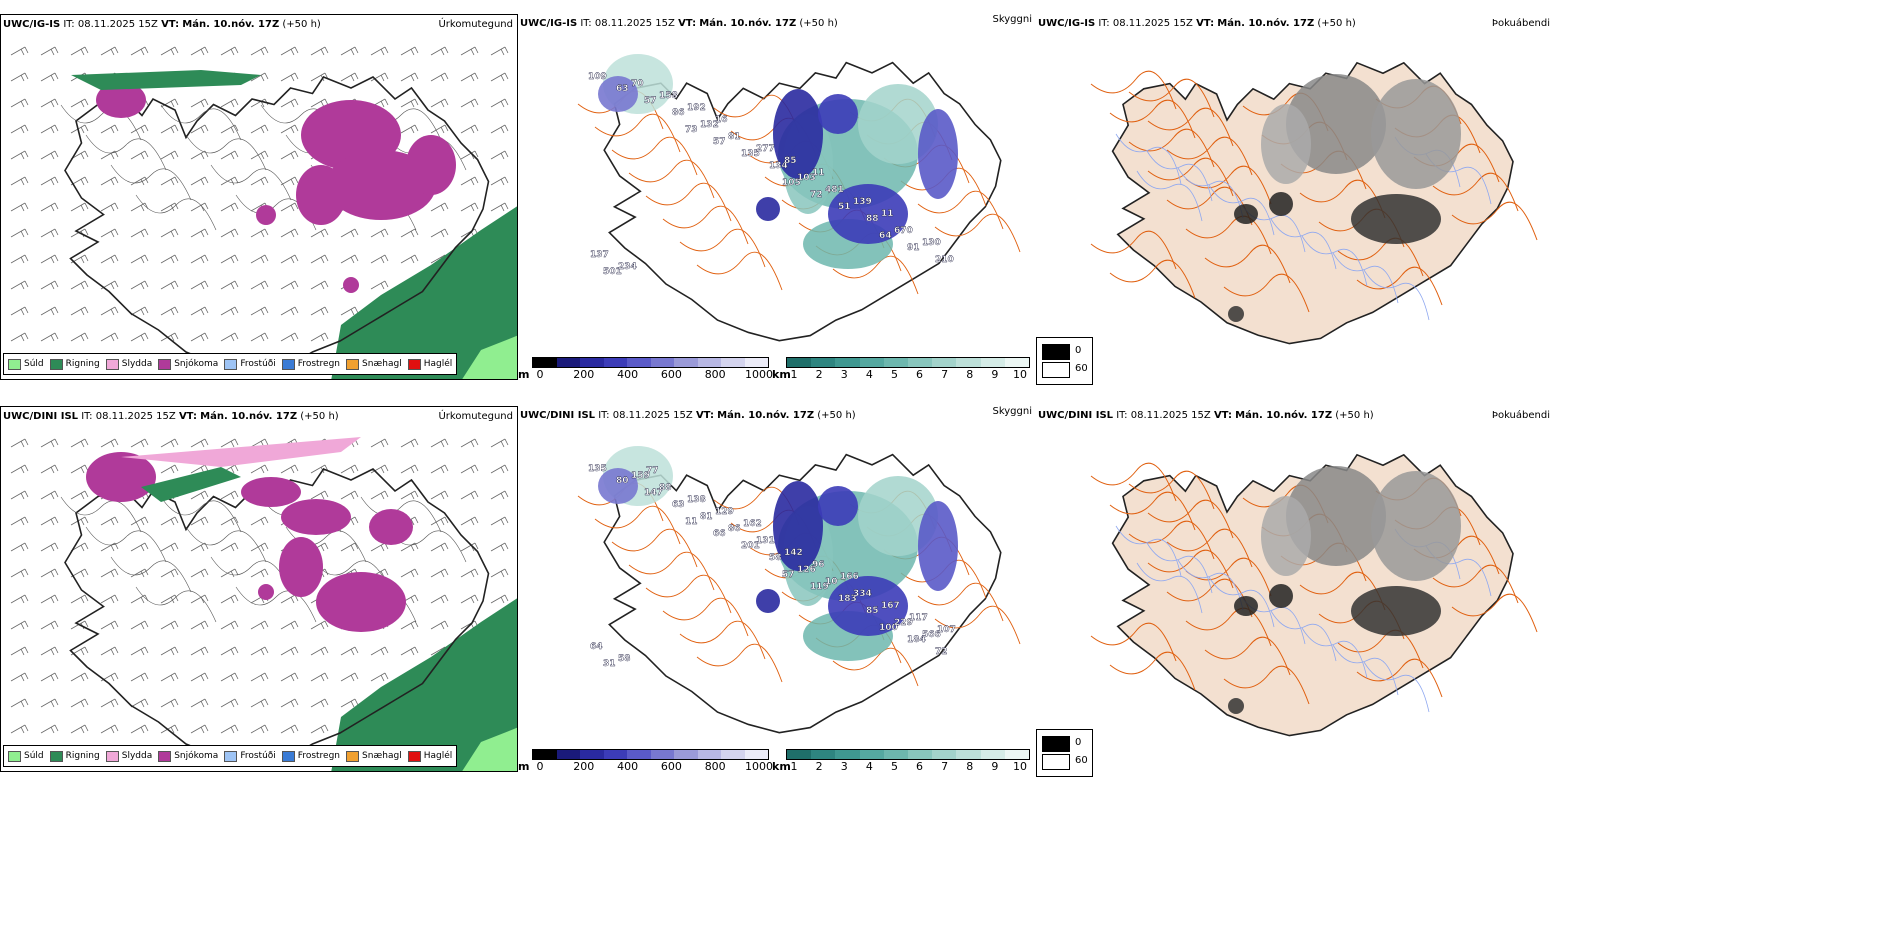  Describe the element at coordinates (277, 617) in the screenshot. I see `iceland-outline` at that location.